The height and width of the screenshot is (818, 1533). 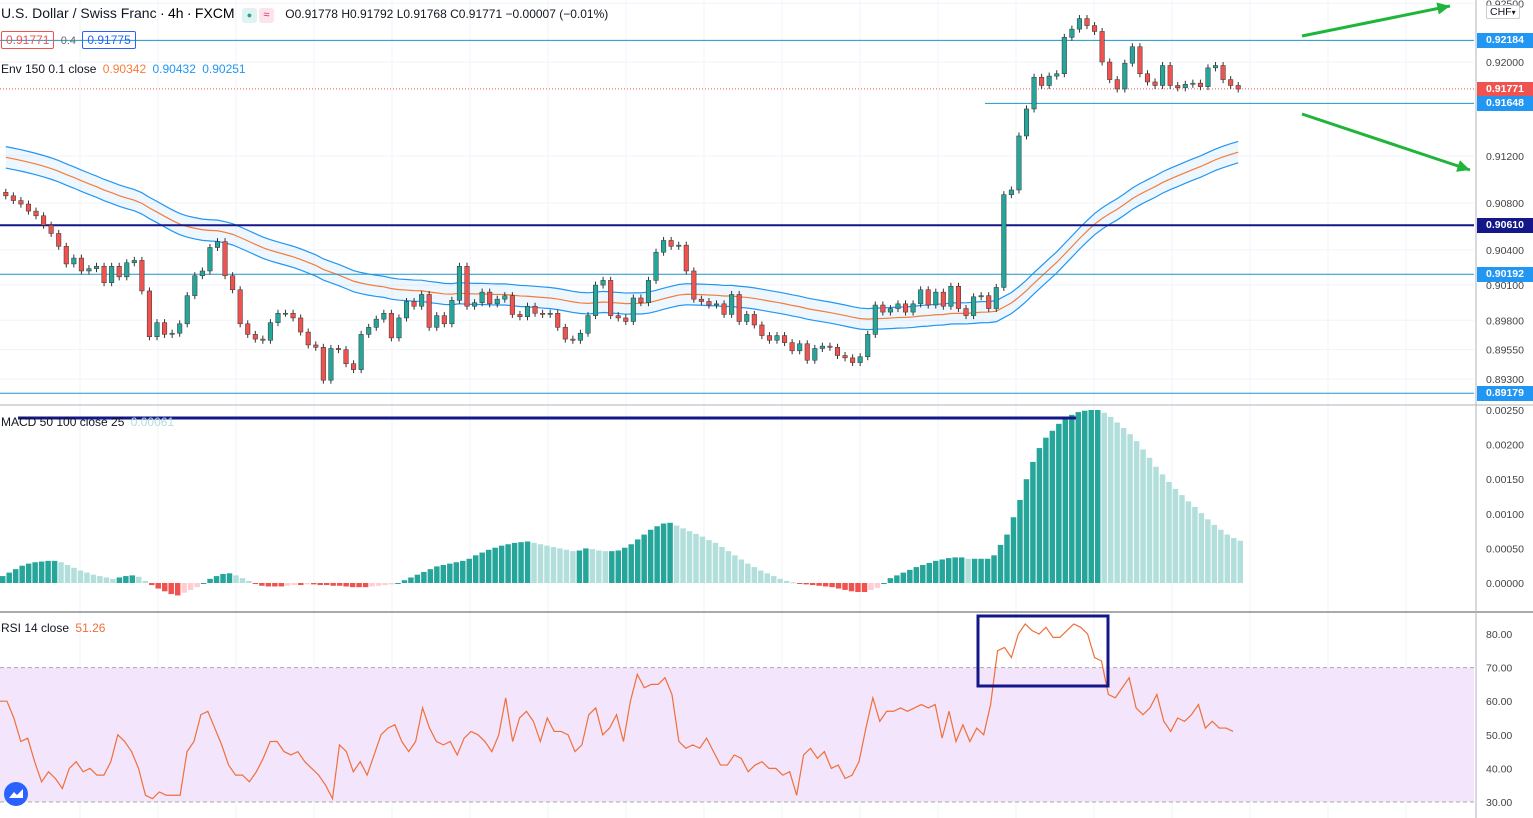 What do you see at coordinates (109, 40) in the screenshot?
I see `buy-button: 0.91775` at bounding box center [109, 40].